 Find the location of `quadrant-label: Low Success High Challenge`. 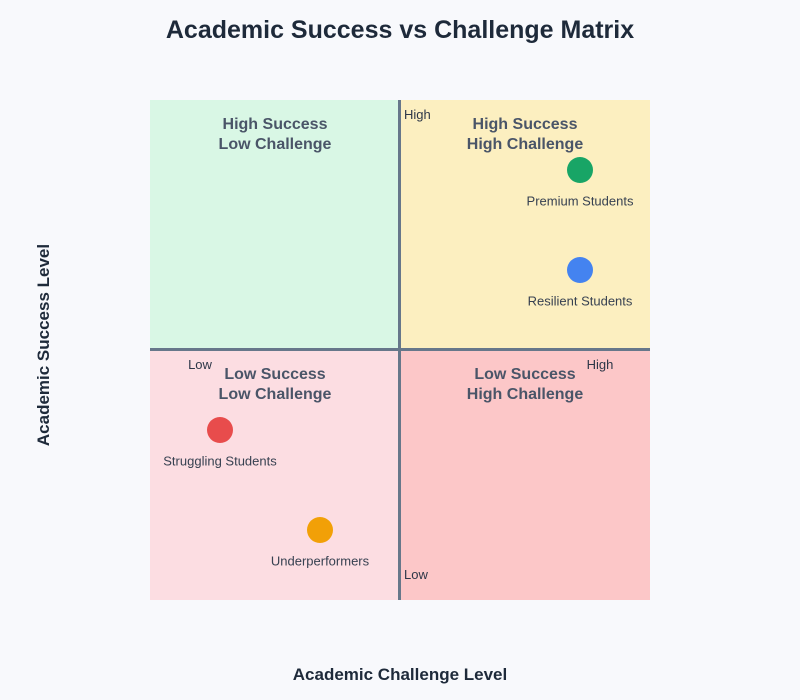

quadrant-label: Low Success High Challenge is located at coordinates (525, 385).